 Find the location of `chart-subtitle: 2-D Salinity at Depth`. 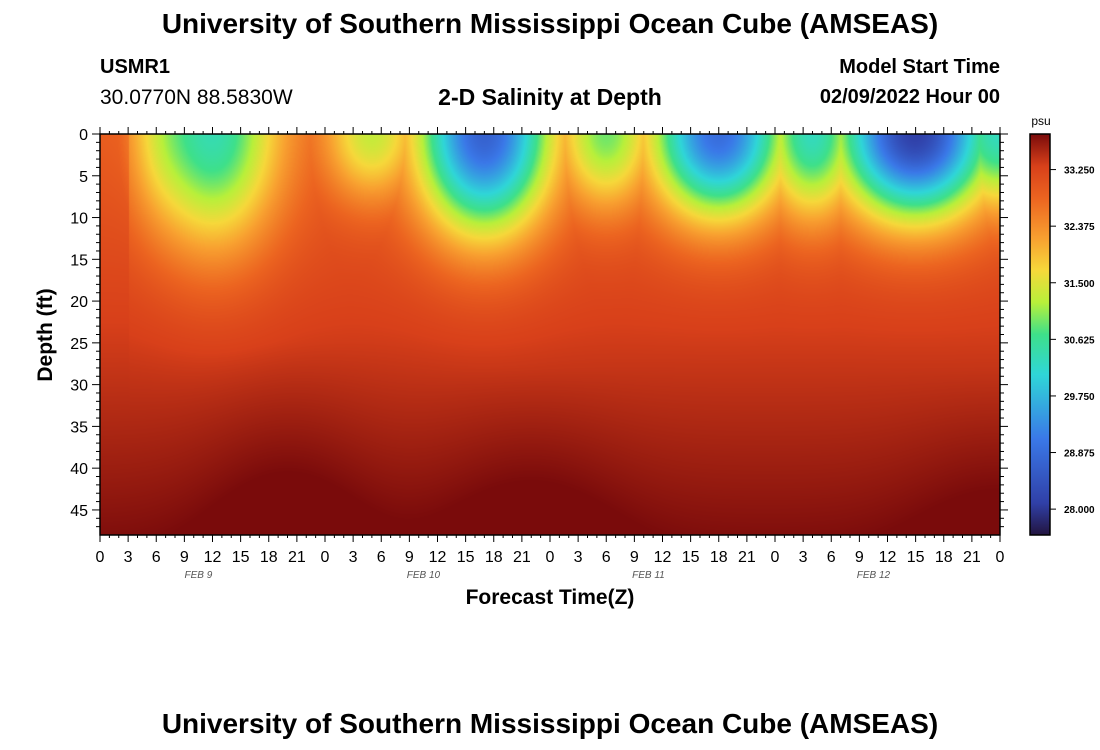

chart-subtitle: 2-D Salinity at Depth is located at coordinates (550, 97).